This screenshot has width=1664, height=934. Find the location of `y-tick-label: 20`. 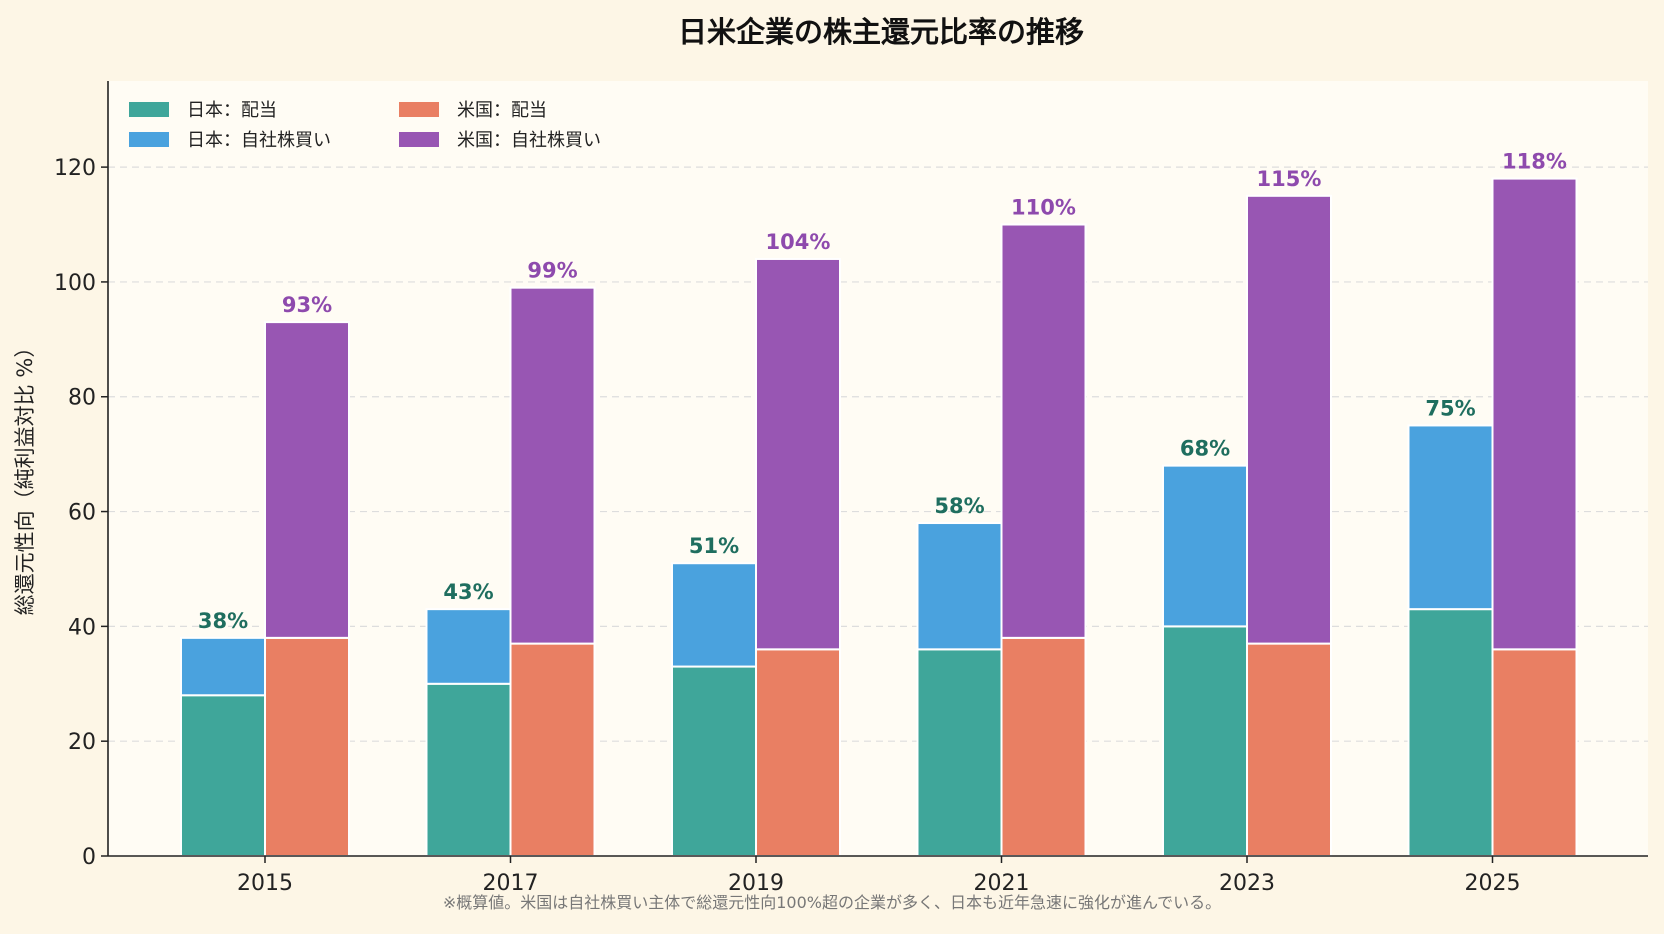

y-tick-label: 20 is located at coordinates (82, 742).